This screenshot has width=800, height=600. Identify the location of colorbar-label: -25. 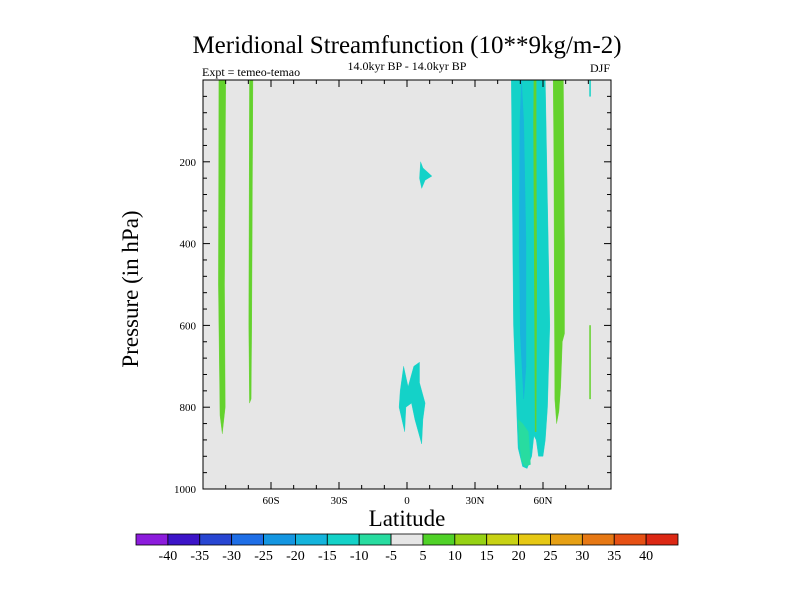
(263, 556).